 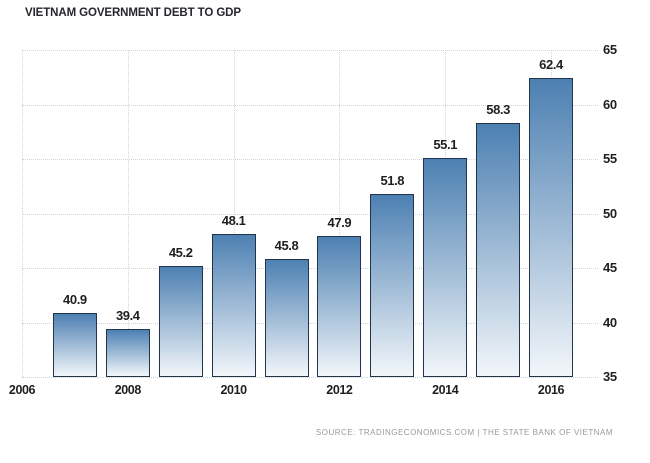 I want to click on v-gridline-2008, so click(x=128, y=213).